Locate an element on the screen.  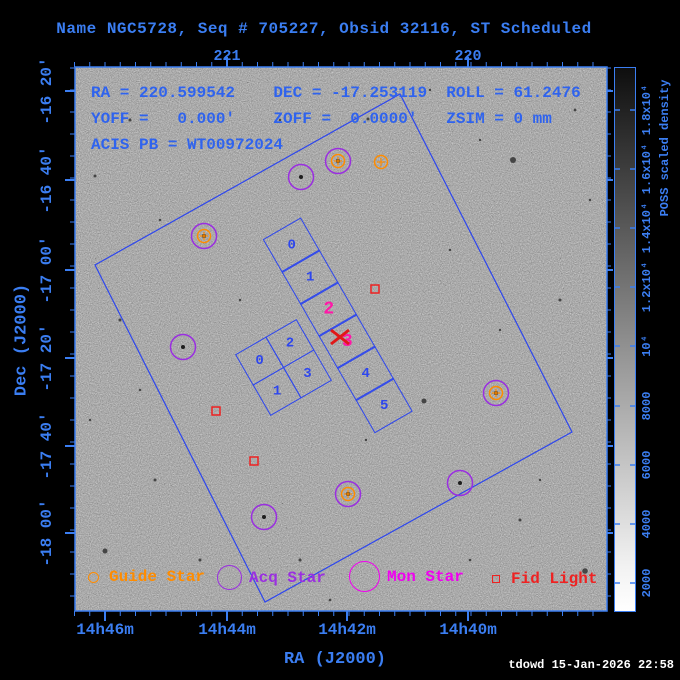
cb-tick-12k: 1.2x10⁴ is located at coordinates (647, 287).